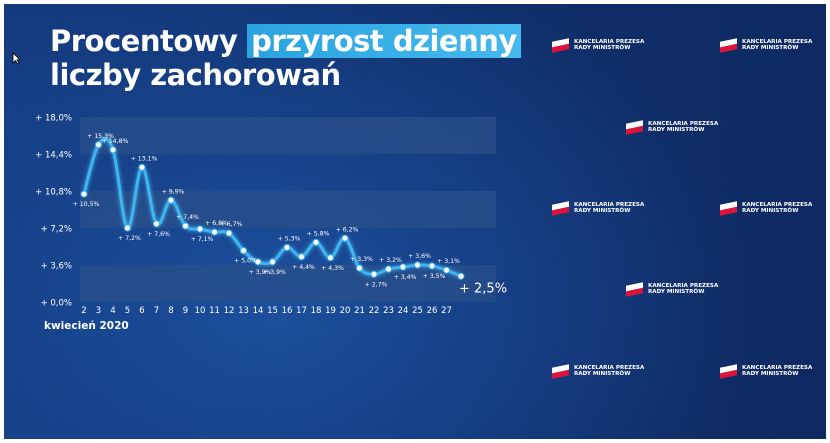 This screenshot has width=830, height=443. What do you see at coordinates (434, 276) in the screenshot?
I see `data-label: + 3,5%` at bounding box center [434, 276].